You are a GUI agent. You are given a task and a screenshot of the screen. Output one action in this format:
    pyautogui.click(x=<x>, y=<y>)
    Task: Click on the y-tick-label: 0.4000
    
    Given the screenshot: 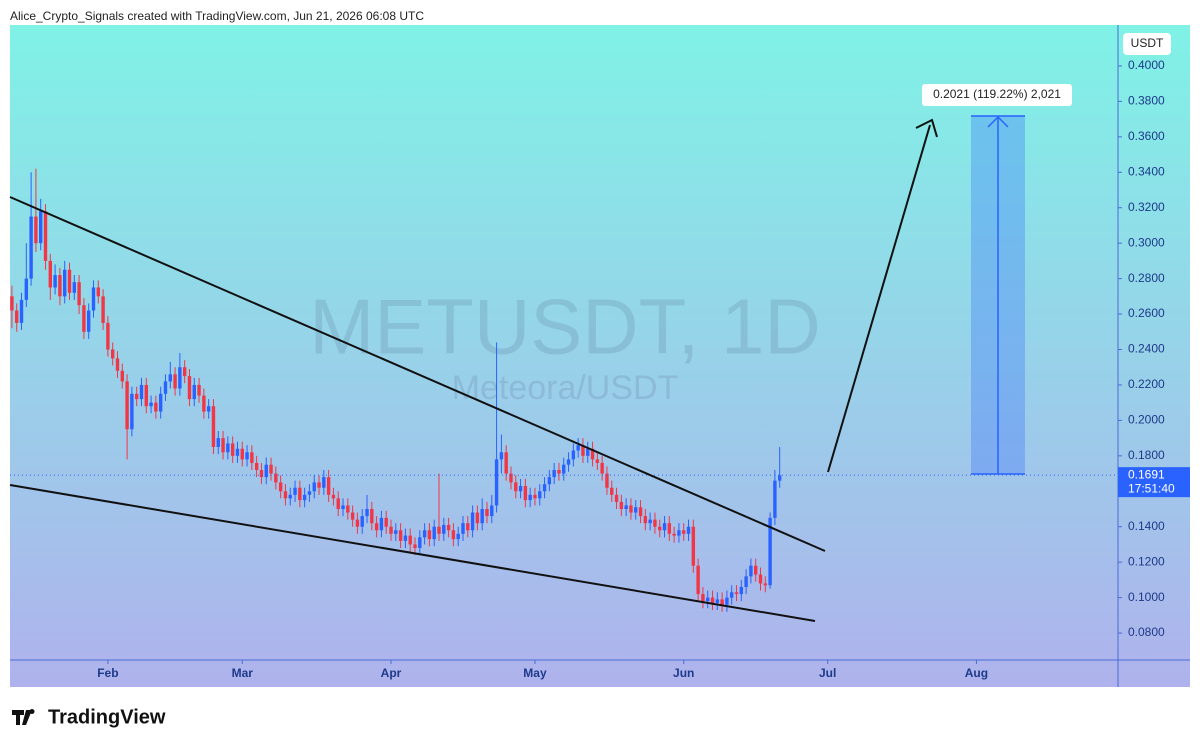 What is the action you would take?
    pyautogui.click(x=1146, y=65)
    